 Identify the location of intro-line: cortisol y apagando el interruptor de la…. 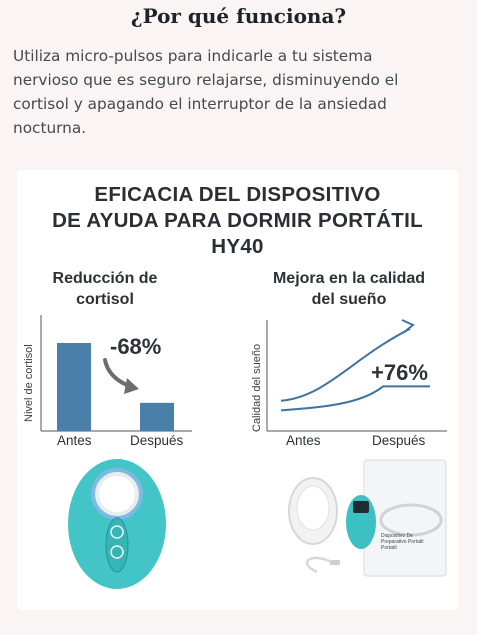
(200, 104).